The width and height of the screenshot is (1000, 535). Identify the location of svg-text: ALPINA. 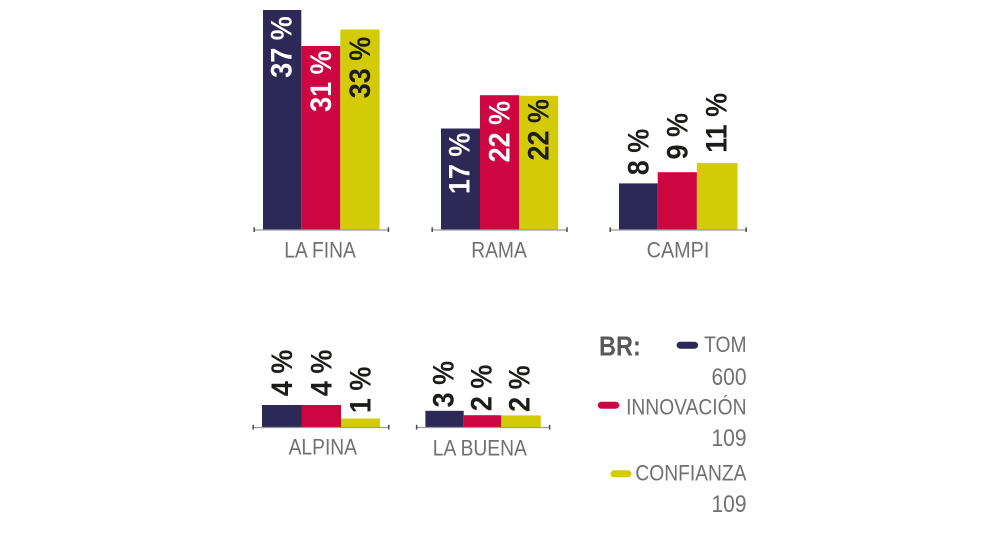
(323, 447).